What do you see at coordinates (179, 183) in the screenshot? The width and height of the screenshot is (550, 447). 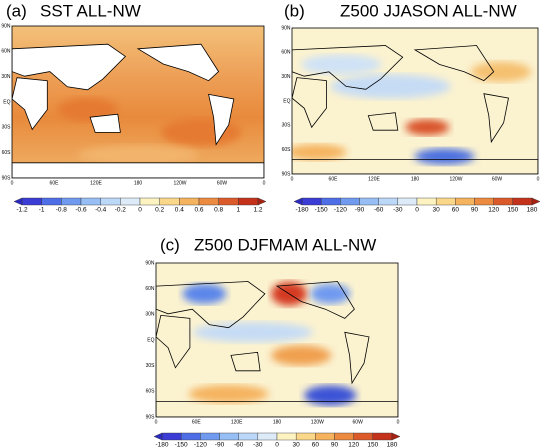 I see `lon-label: 120W` at bounding box center [179, 183].